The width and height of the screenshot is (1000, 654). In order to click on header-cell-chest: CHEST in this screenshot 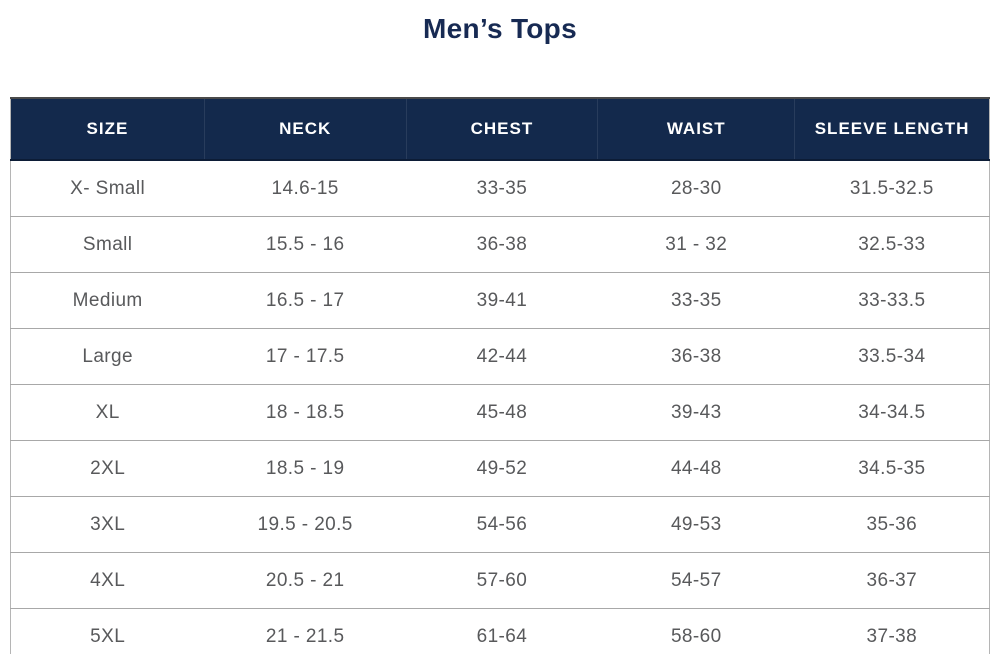, I will do `click(501, 129)`.